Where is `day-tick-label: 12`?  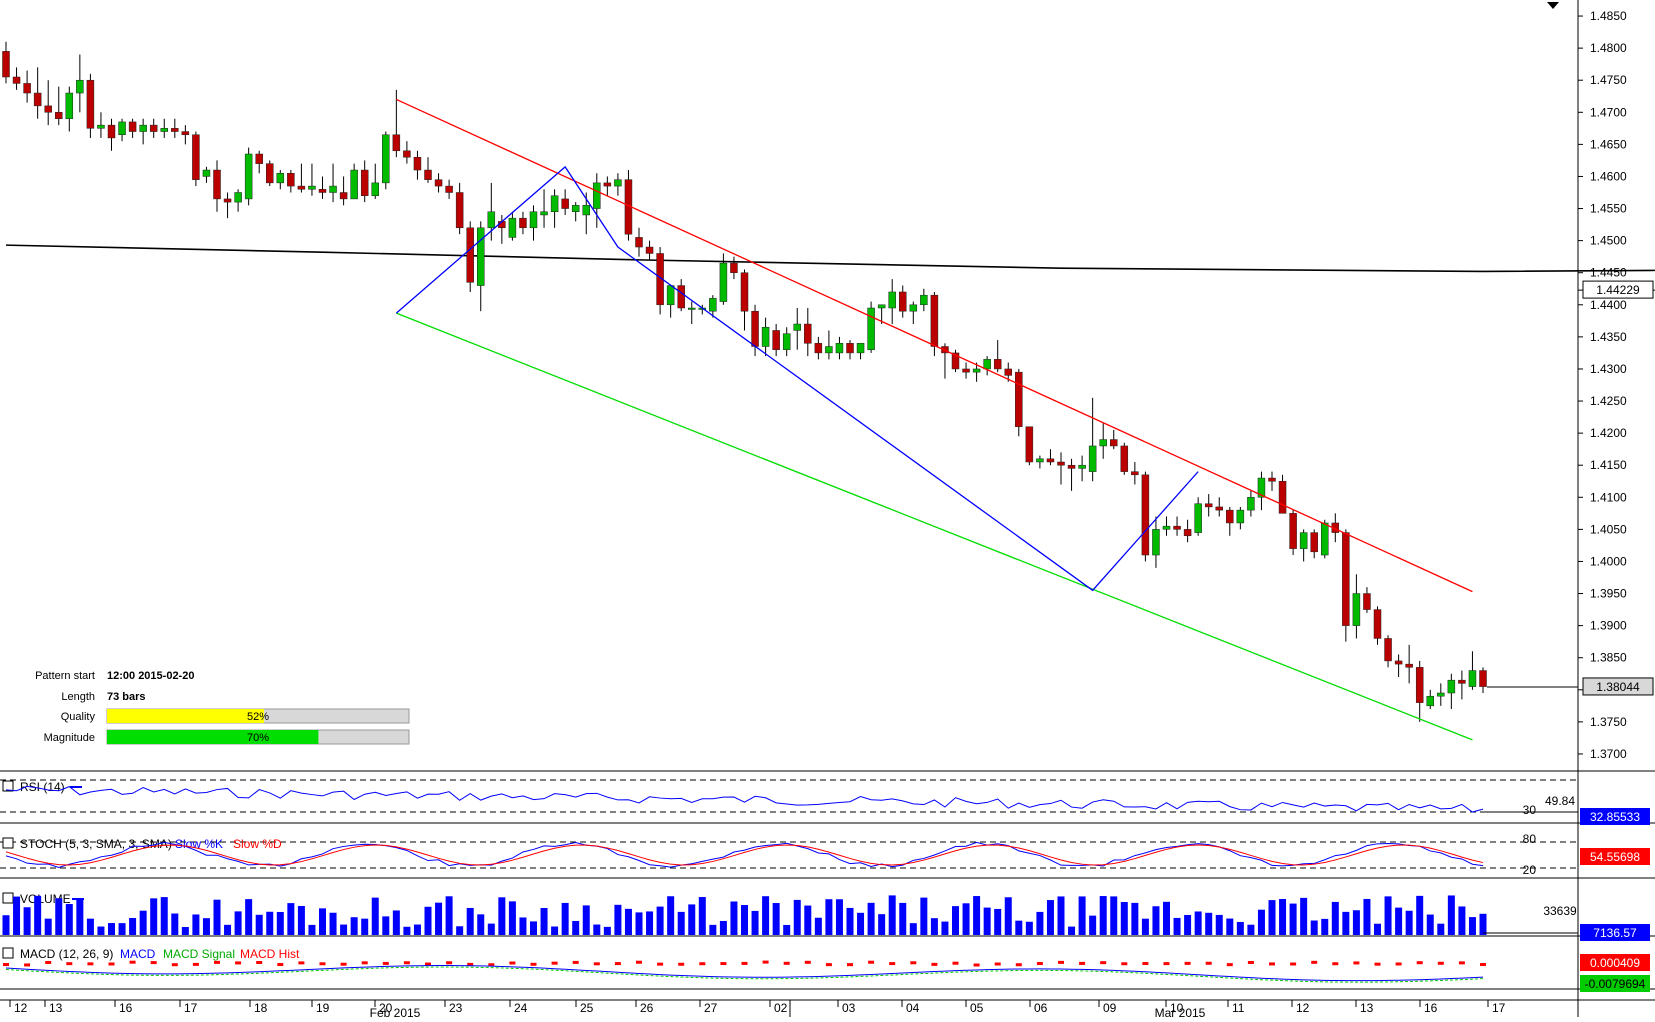 day-tick-label: 12 is located at coordinates (21, 1008).